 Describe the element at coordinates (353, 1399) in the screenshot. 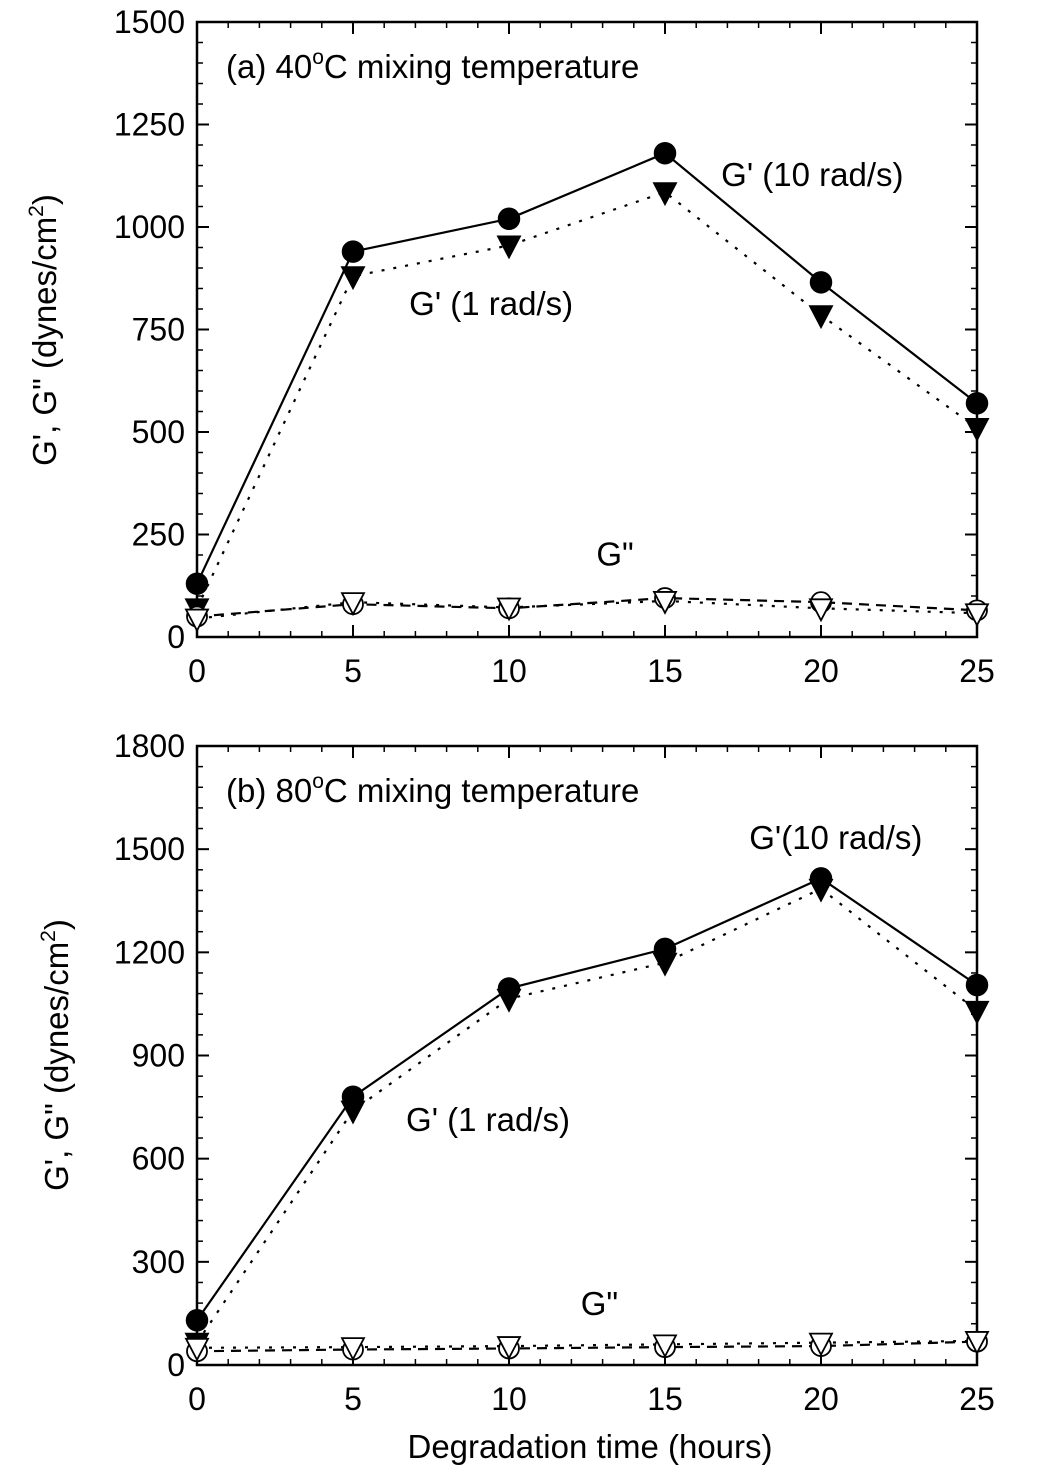

I see `panel-b-x-tick-label: 5` at that location.